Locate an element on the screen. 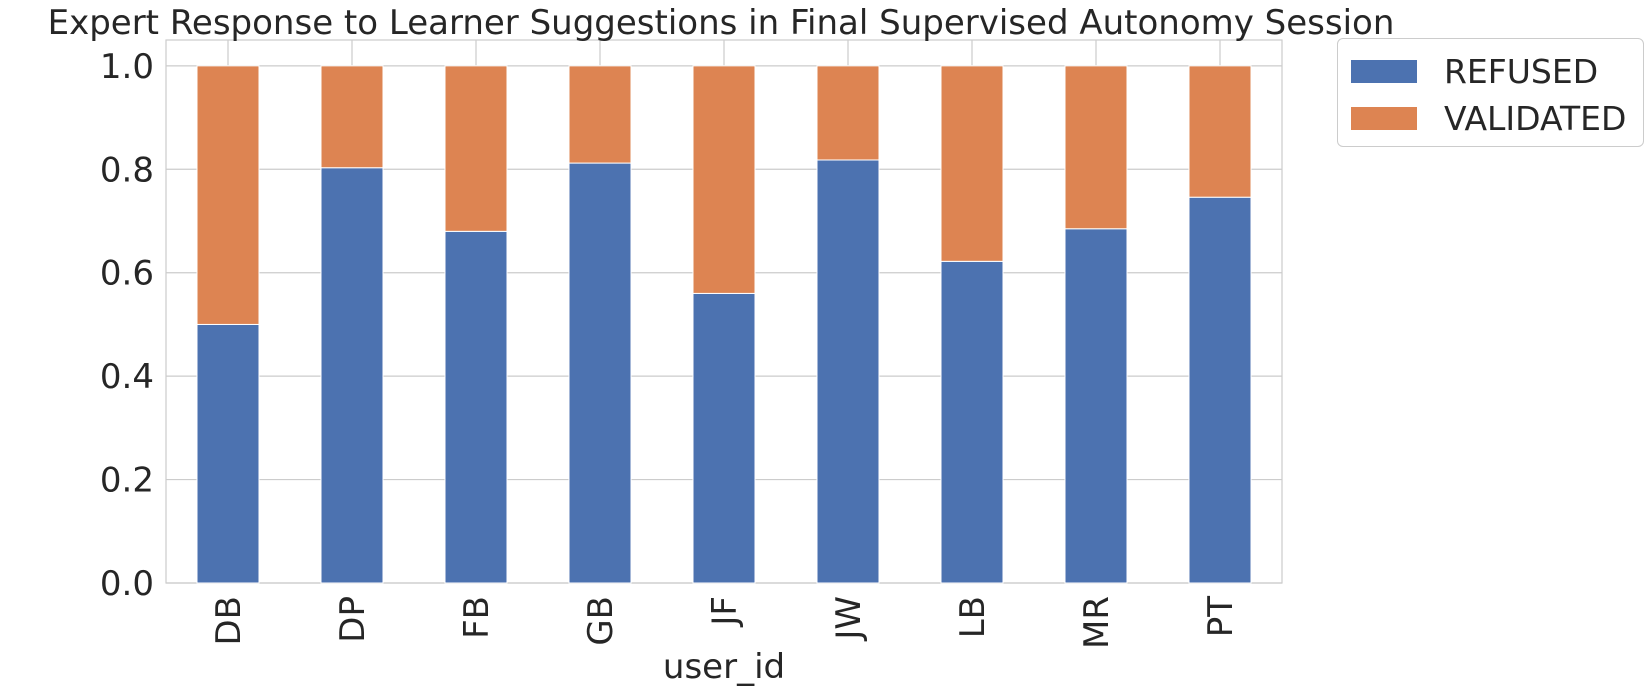 Image resolution: width=1650 pixels, height=690 pixels. bar-validated-db is located at coordinates (228, 195).